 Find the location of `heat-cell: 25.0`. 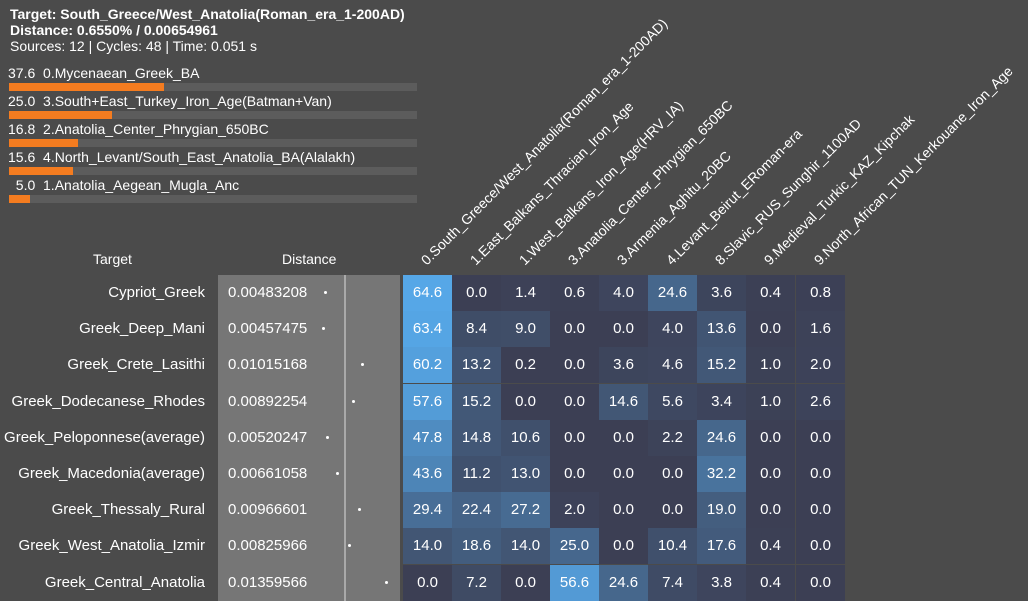

heat-cell: 25.0 is located at coordinates (574, 546).